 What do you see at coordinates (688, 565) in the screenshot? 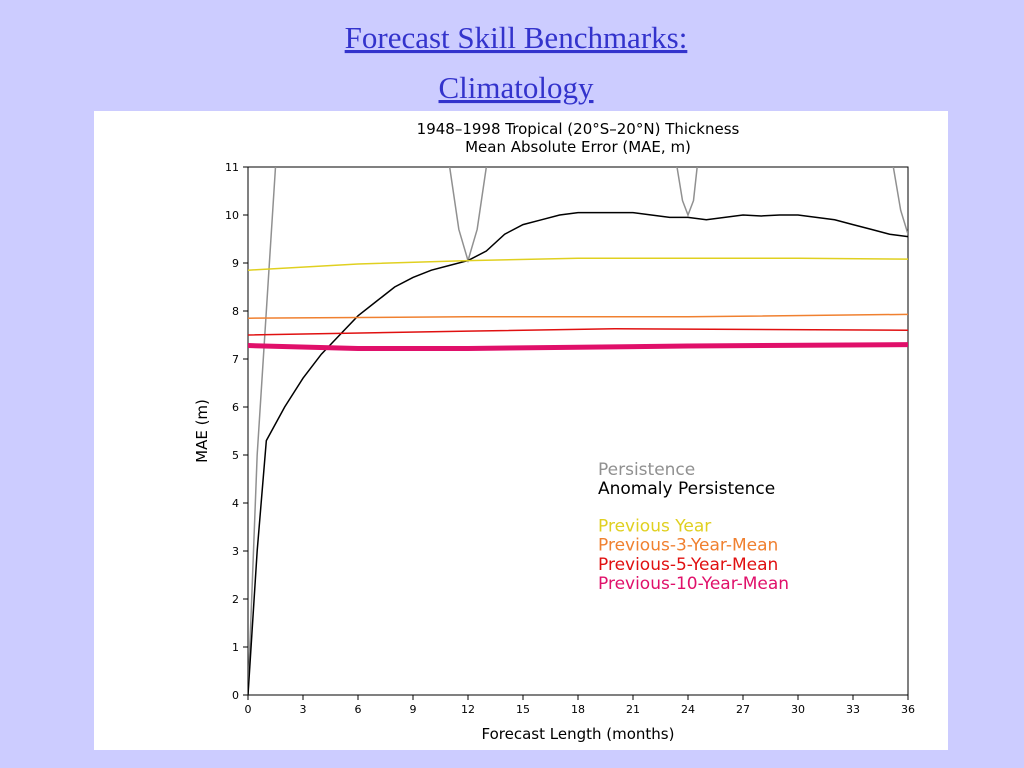
I see `legend-entry: Previous-5-Year-Mean` at bounding box center [688, 565].